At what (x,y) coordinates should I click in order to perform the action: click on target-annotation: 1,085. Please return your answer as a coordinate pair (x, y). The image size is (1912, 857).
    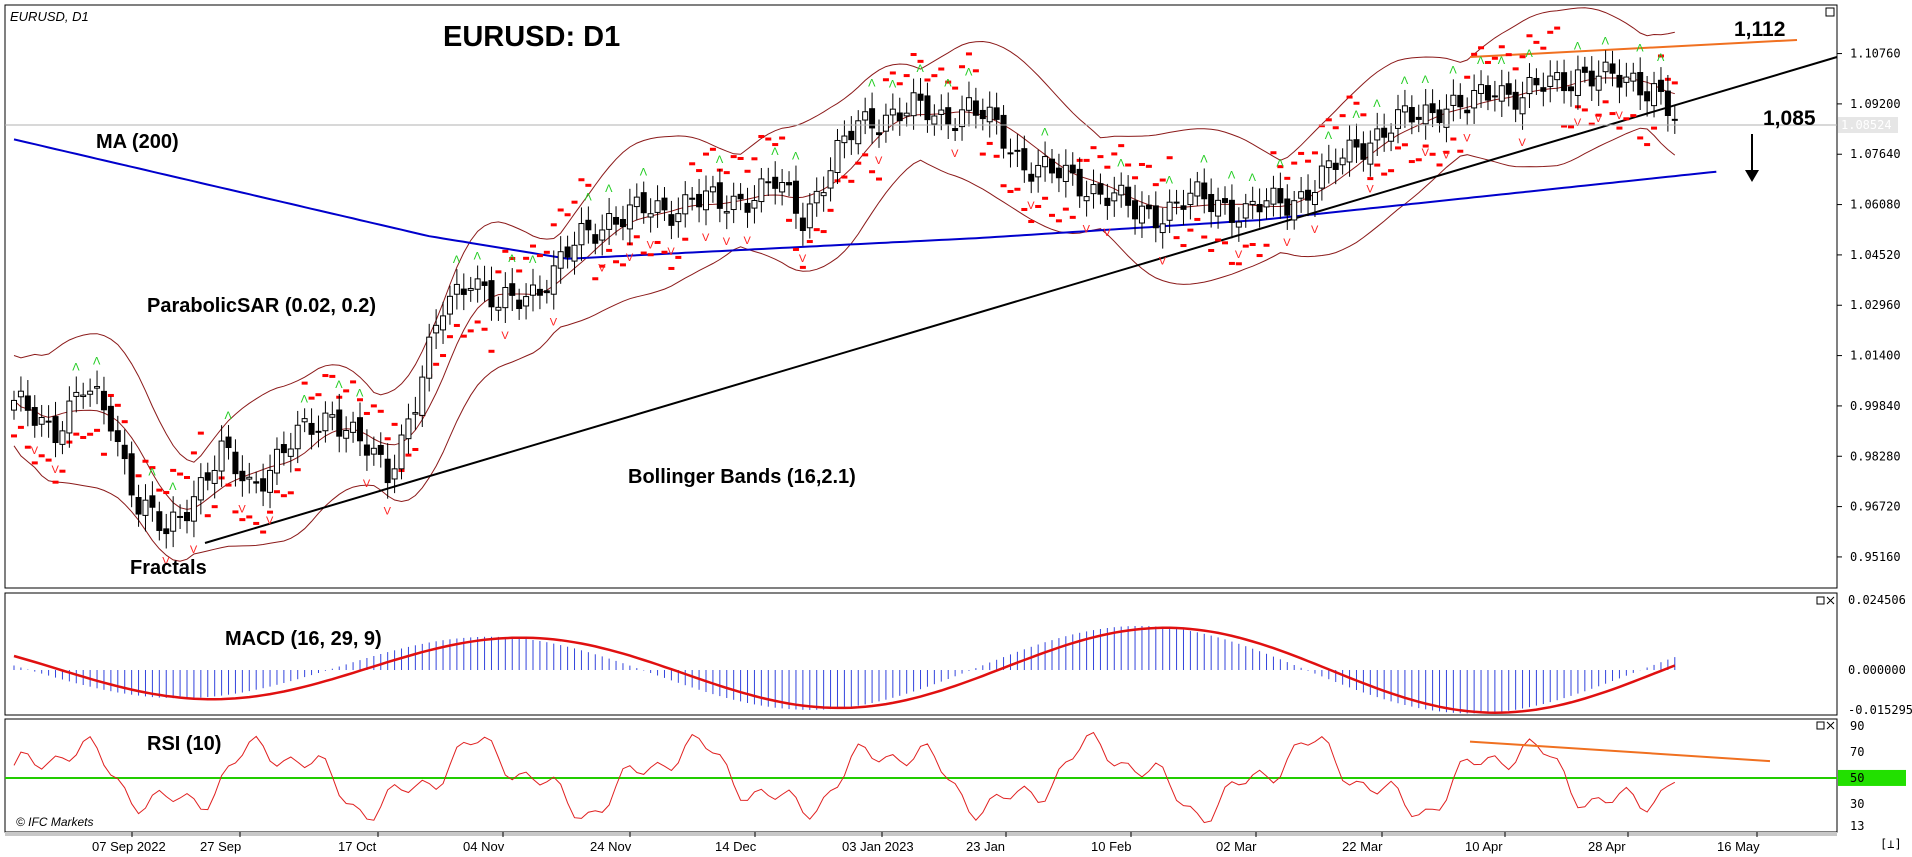
    Looking at the image, I should click on (1789, 118).